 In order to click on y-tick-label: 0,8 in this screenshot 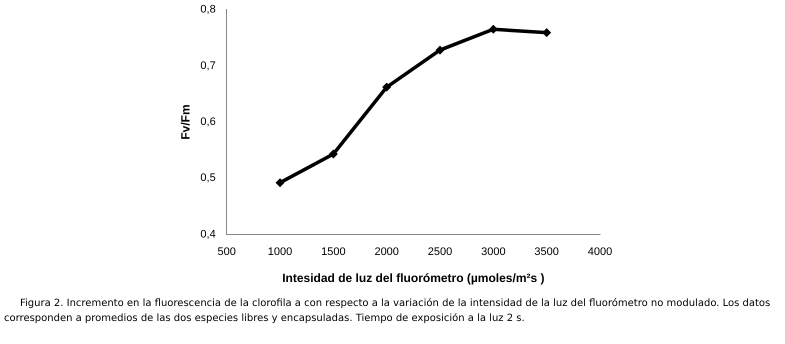, I will do `click(208, 10)`.